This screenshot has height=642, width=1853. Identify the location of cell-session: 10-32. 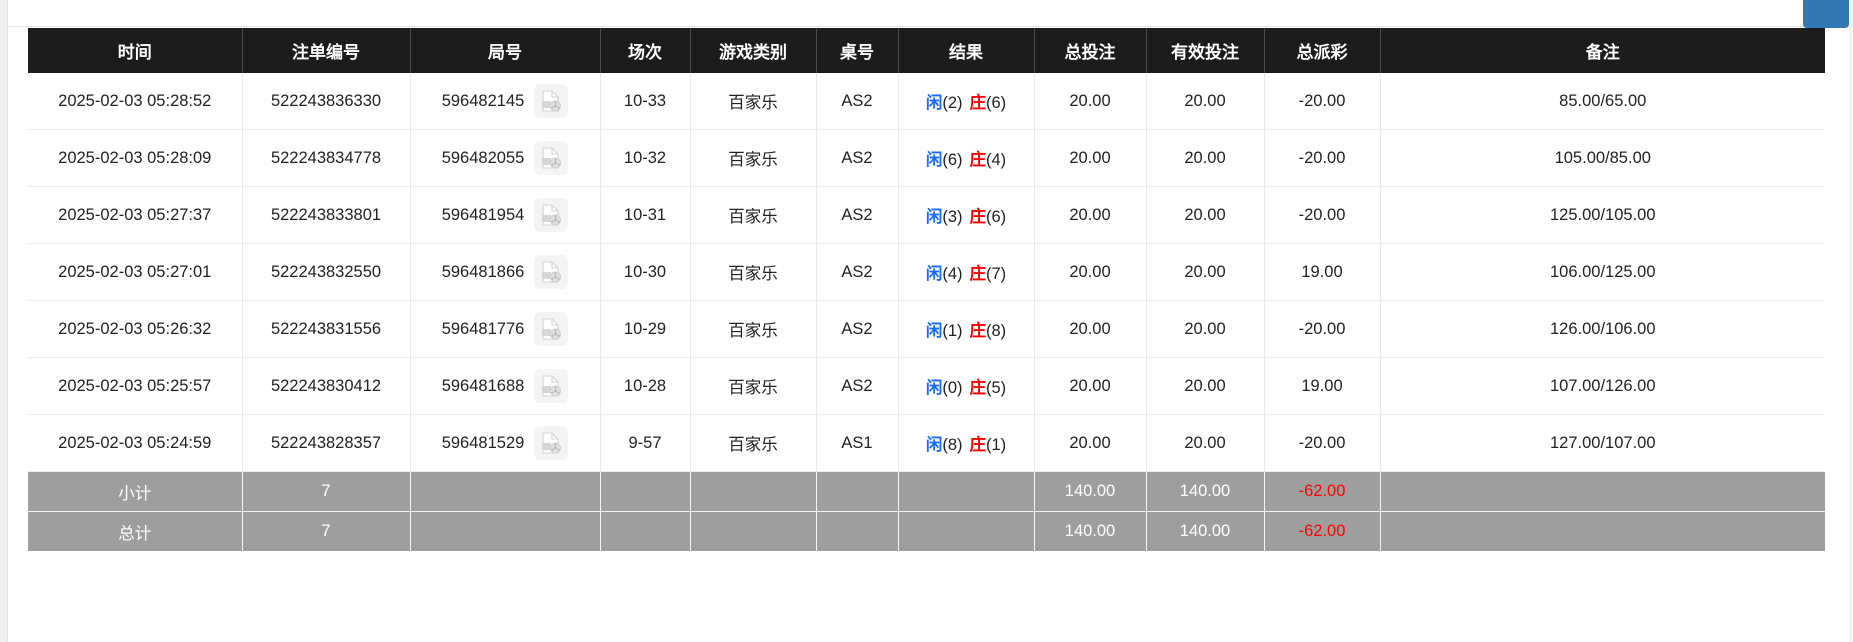
(645, 158).